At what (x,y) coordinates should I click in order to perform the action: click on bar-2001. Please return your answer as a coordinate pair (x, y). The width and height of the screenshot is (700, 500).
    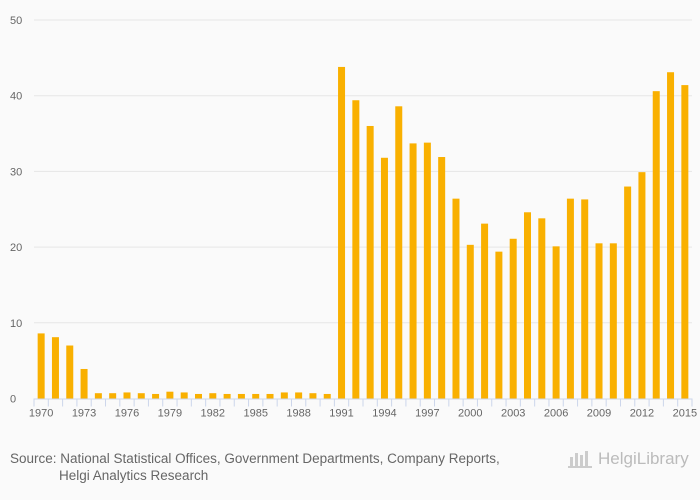
    Looking at the image, I should click on (485, 311).